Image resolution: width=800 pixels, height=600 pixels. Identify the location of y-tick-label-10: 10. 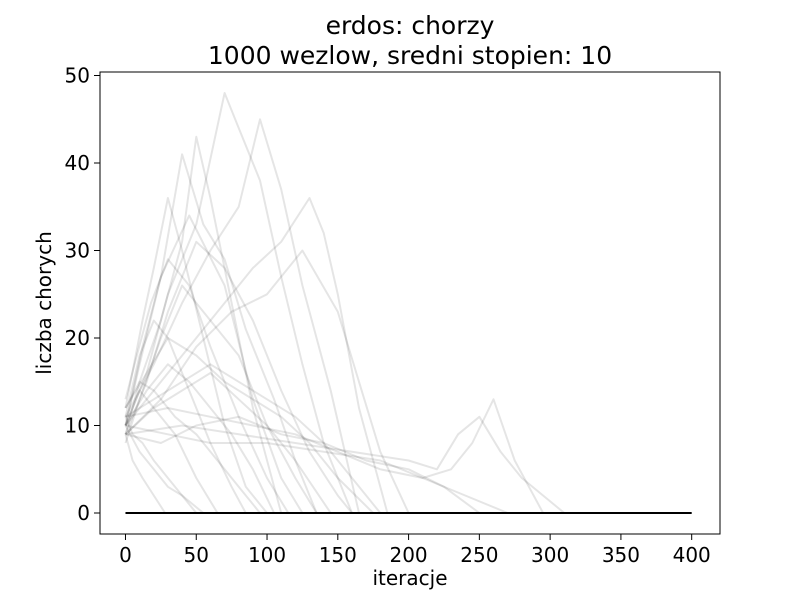
(77, 426).